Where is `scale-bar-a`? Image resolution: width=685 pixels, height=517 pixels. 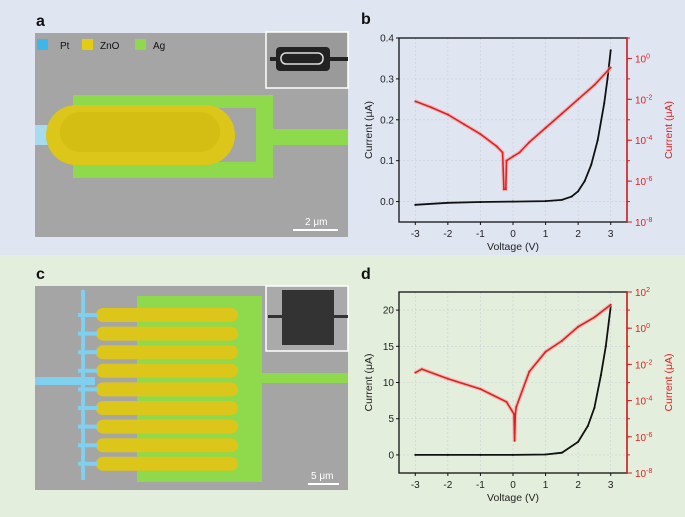 scale-bar-a is located at coordinates (315, 230).